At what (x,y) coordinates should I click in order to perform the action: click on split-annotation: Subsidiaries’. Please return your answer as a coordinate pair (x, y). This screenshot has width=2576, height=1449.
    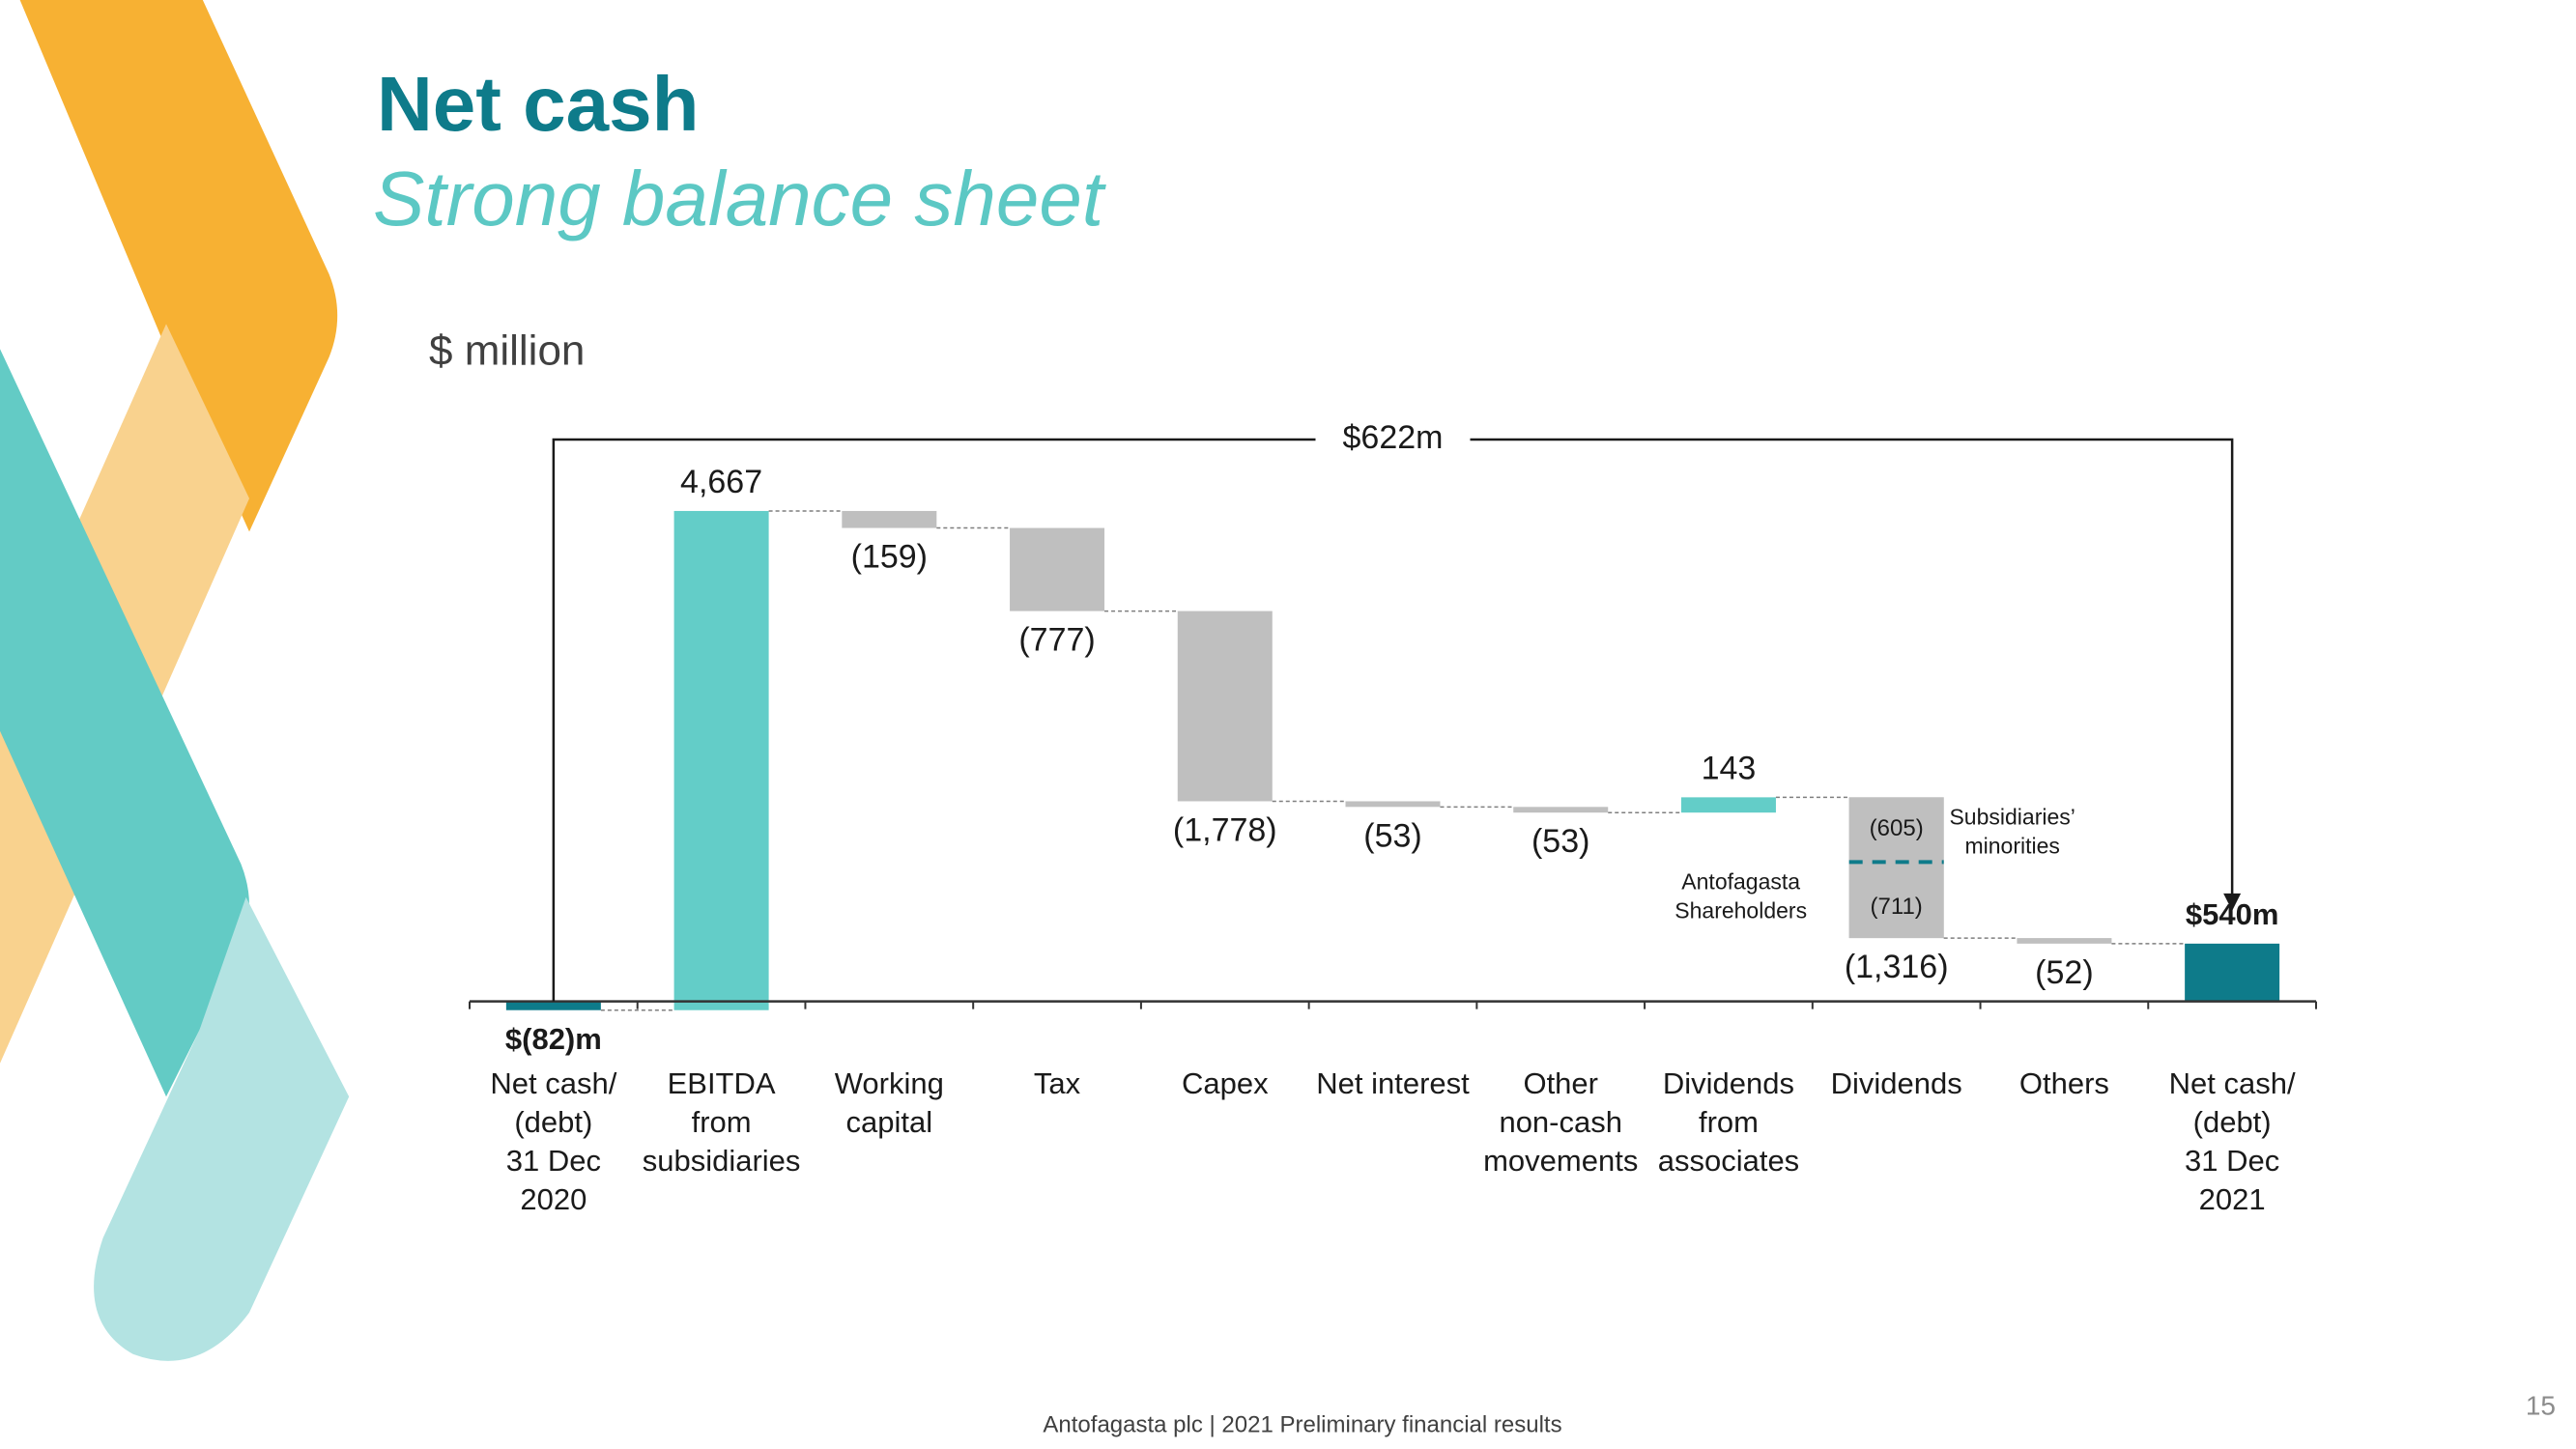
    Looking at the image, I should click on (2012, 816).